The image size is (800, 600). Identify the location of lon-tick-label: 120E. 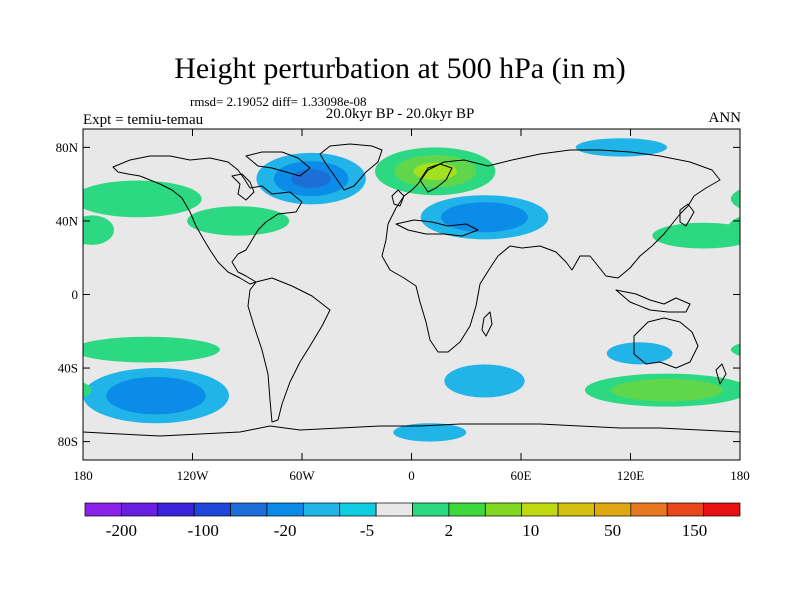
(631, 475).